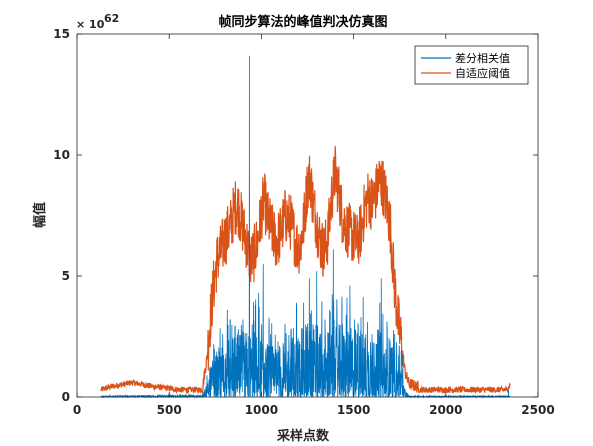  What do you see at coordinates (261, 410) in the screenshot?
I see `x-tick-label: 1000` at bounding box center [261, 410].